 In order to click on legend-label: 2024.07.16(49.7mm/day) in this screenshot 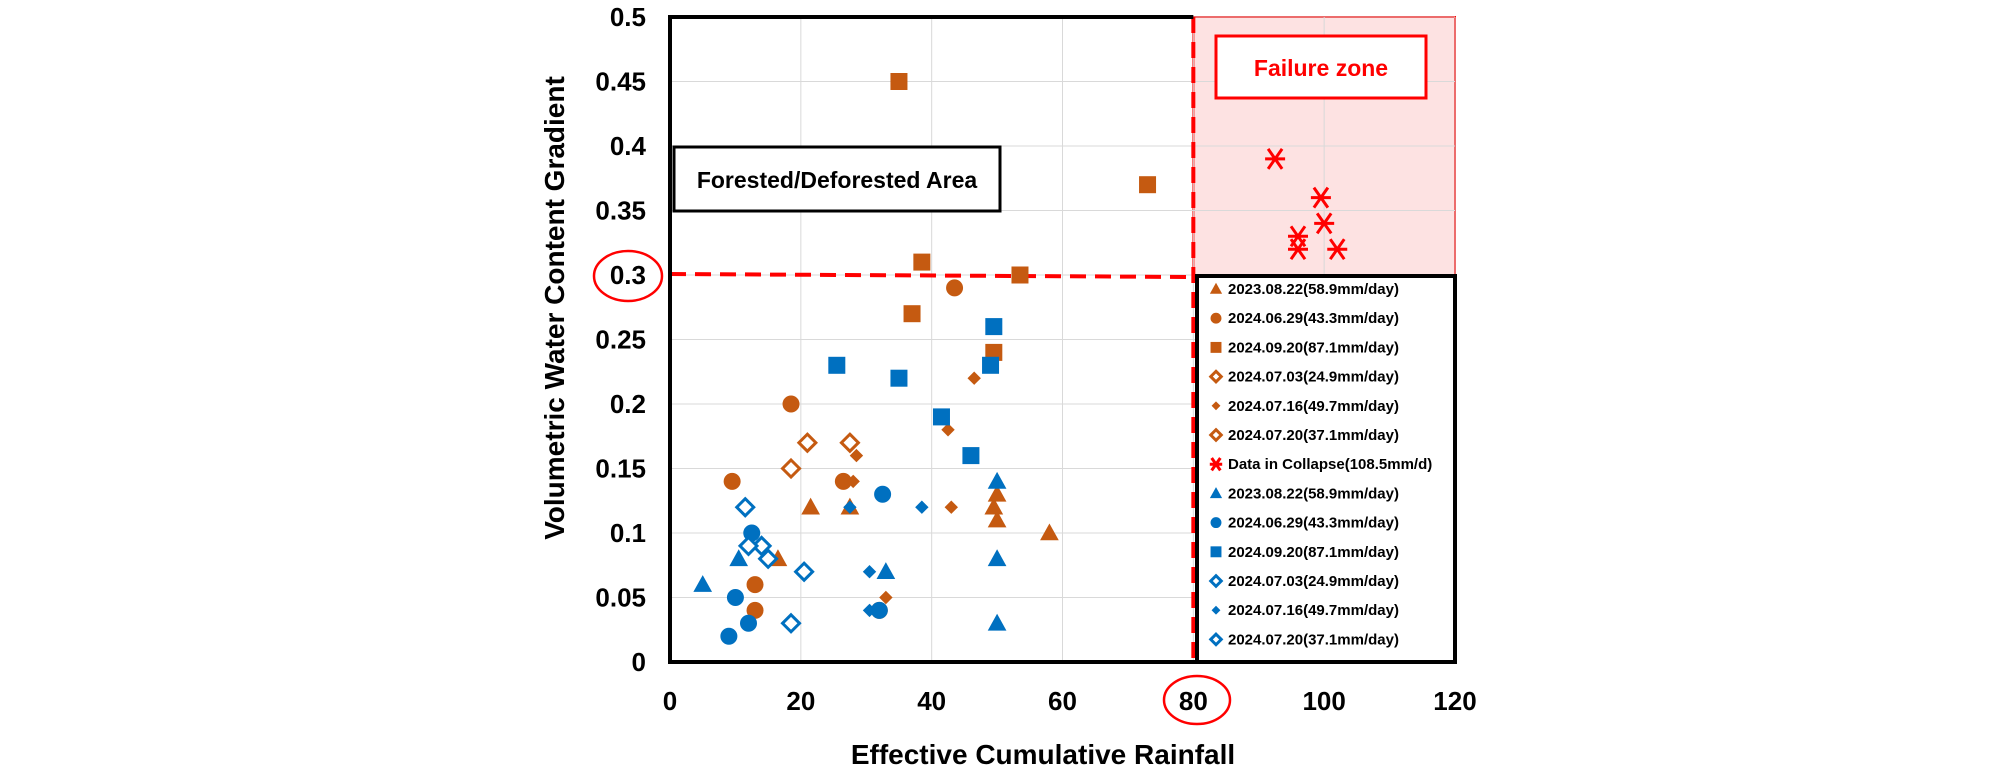, I will do `click(1313, 610)`.